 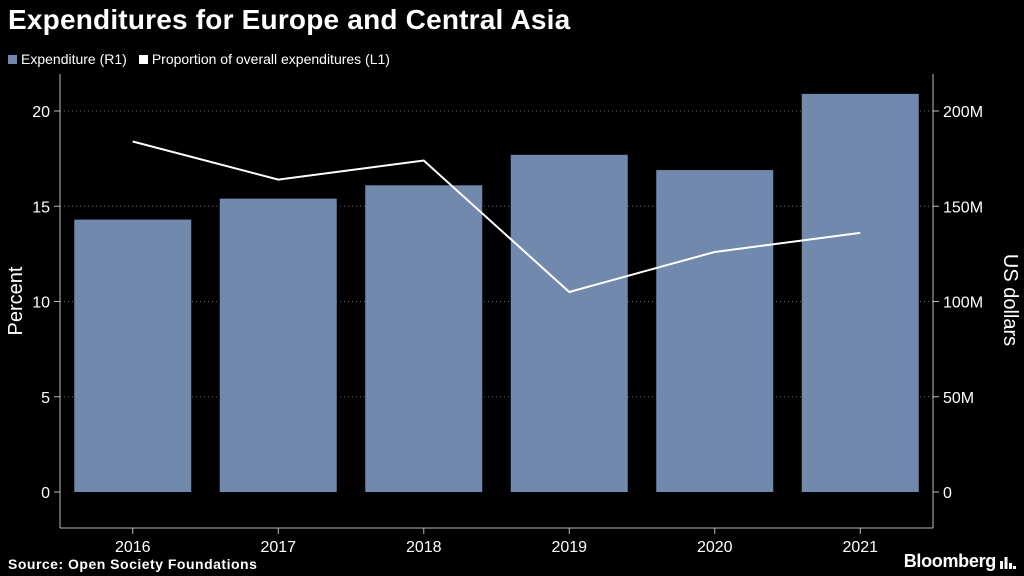 What do you see at coordinates (278, 345) in the screenshot?
I see `bar-2017` at bounding box center [278, 345].